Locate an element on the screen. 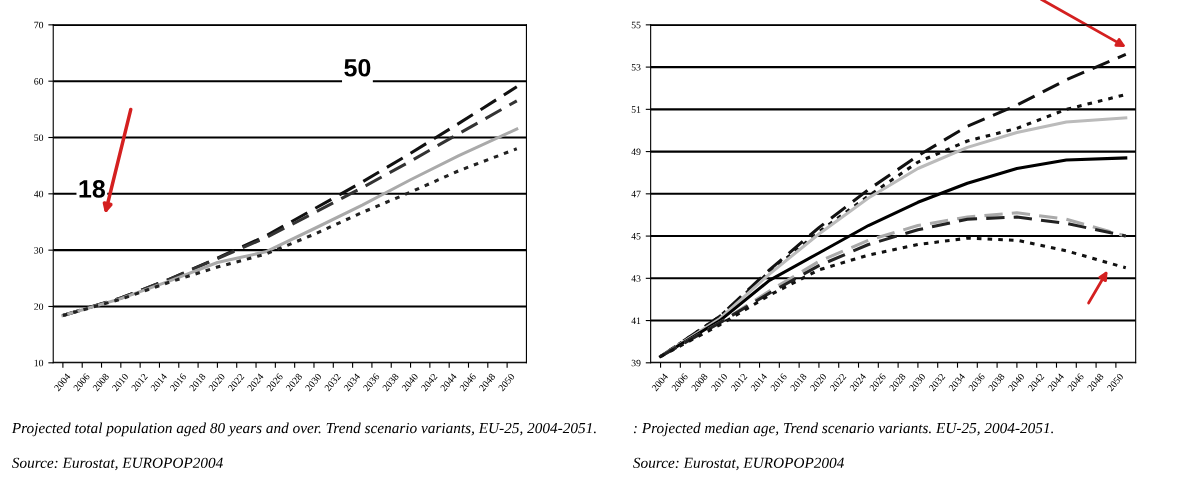 This screenshot has width=1183, height=497. y-tick-label: 55 is located at coordinates (636, 25).